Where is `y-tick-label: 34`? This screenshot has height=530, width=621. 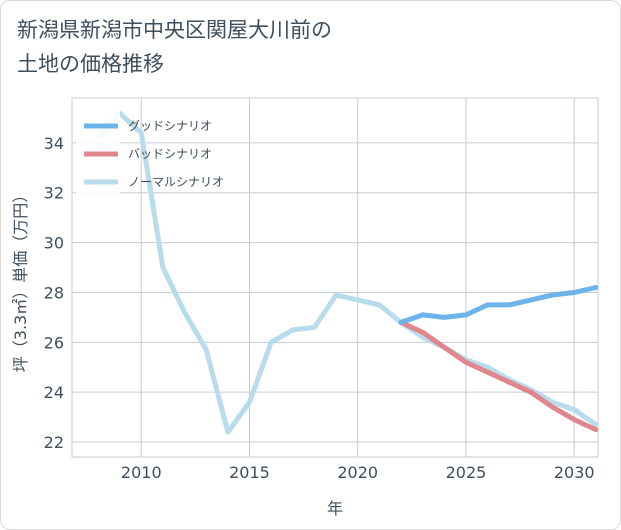
y-tick-label: 34 is located at coordinates (54, 143).